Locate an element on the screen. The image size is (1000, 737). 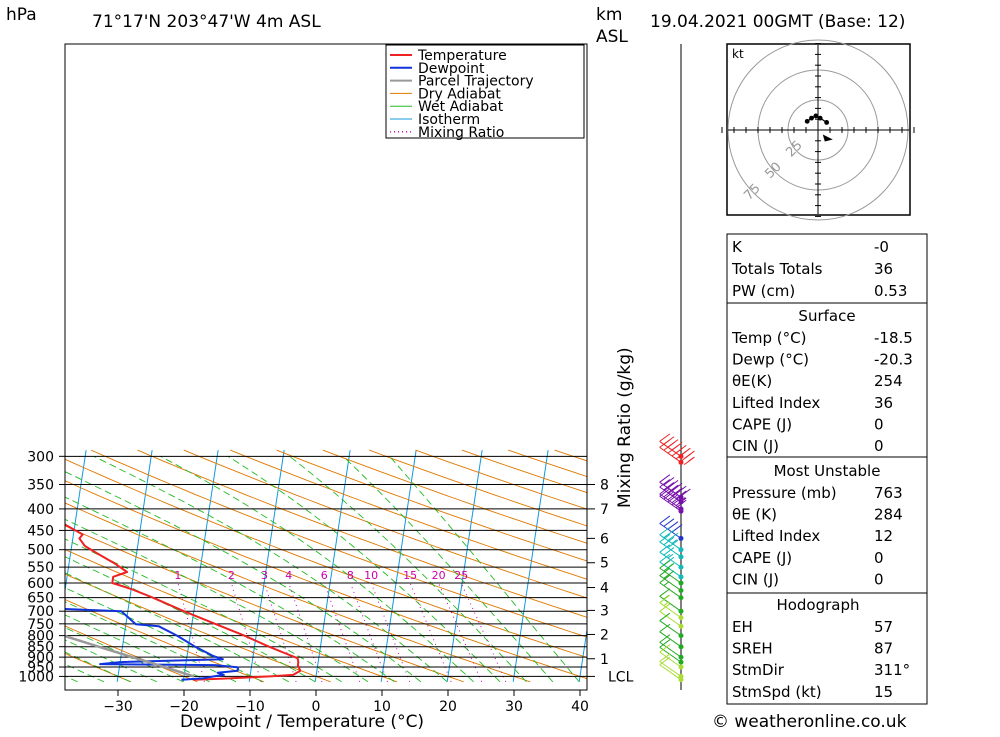
height-tick-label: 7 is located at coordinates (604, 510).